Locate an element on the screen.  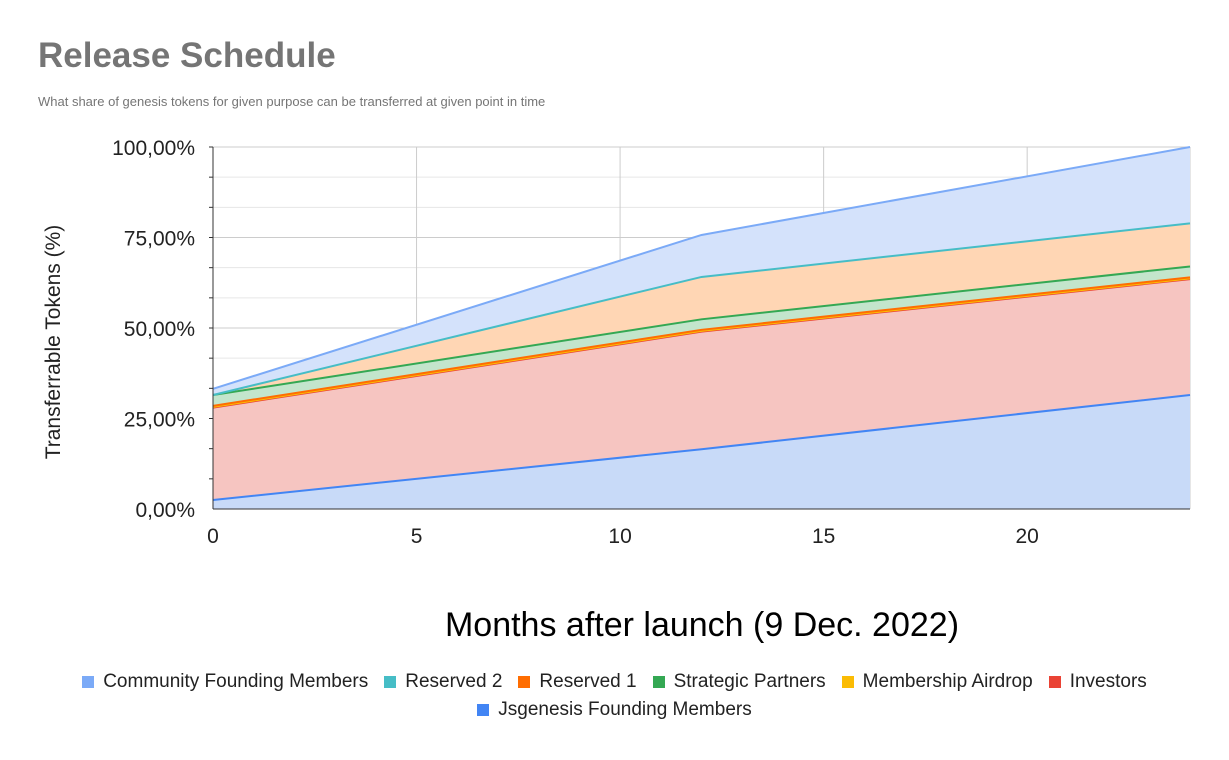
legend-item: Reserved 2 is located at coordinates (443, 682).